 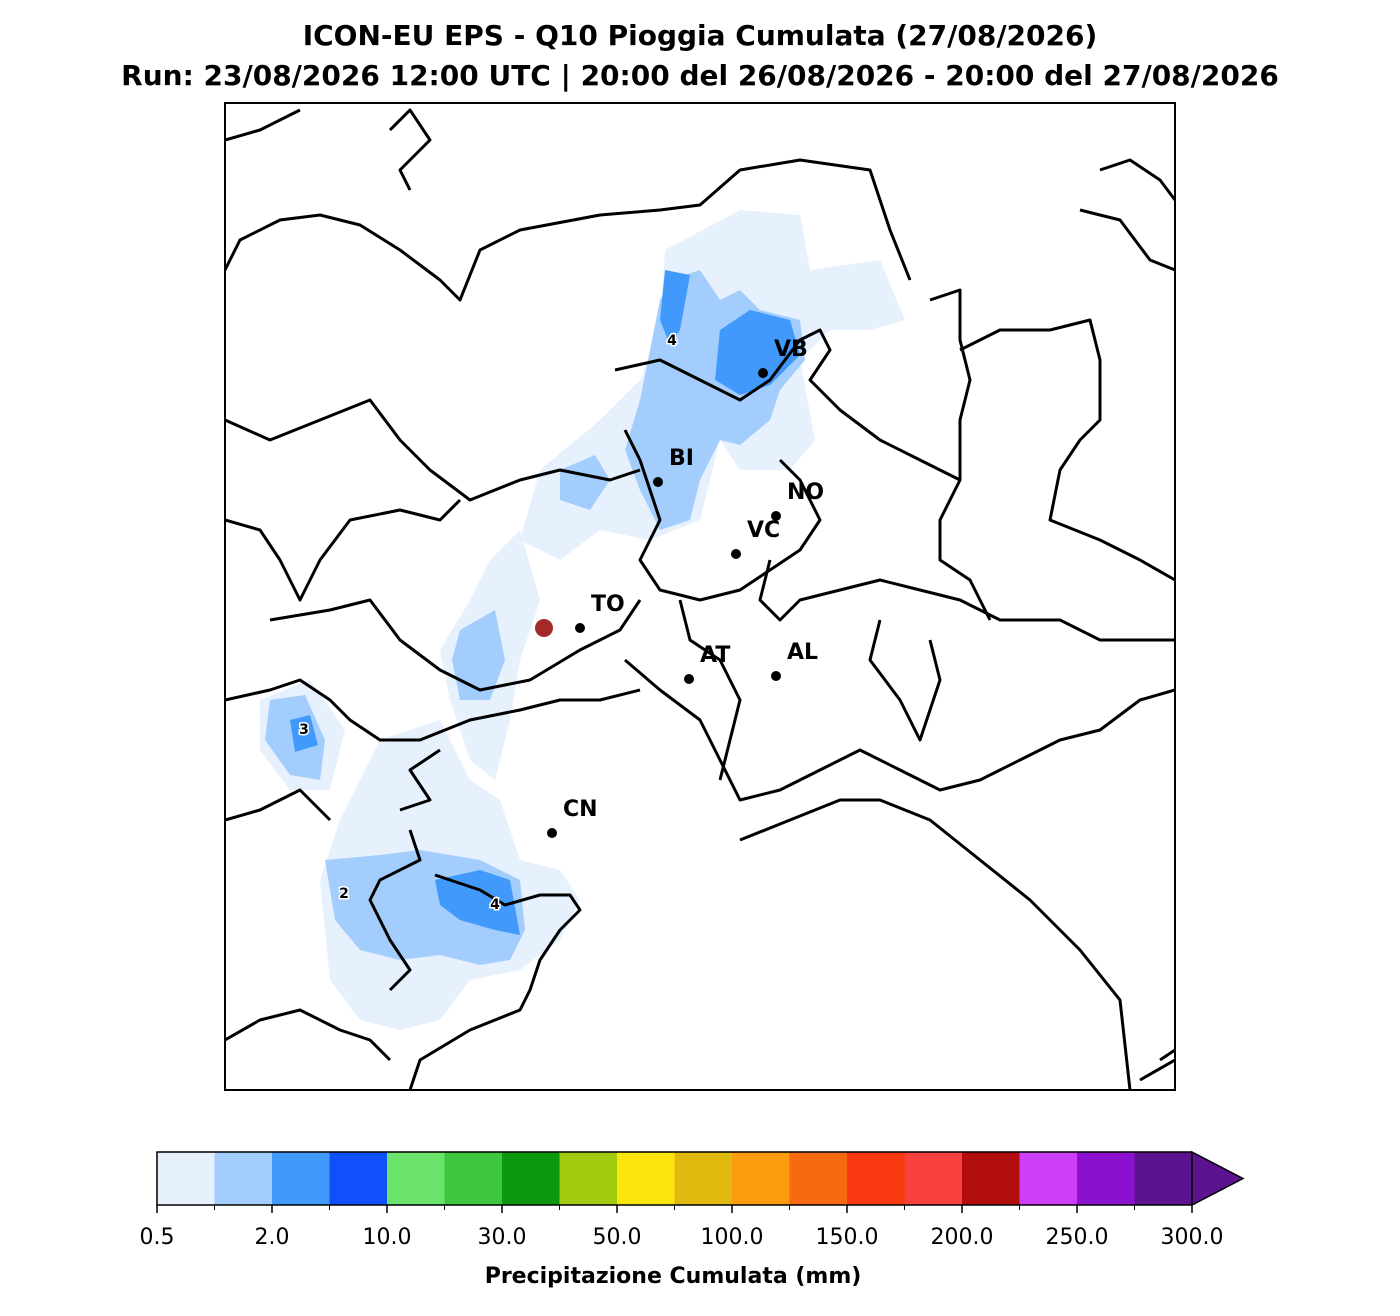 What do you see at coordinates (1077, 1237) in the screenshot?
I see `colorbar-tick-label: 250.0` at bounding box center [1077, 1237].